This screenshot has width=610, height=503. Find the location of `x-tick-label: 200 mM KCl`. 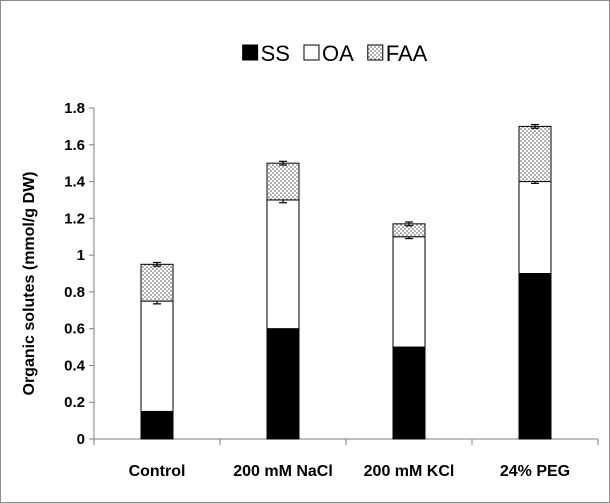

x-tick-label: 200 mM KCl is located at coordinates (409, 471).